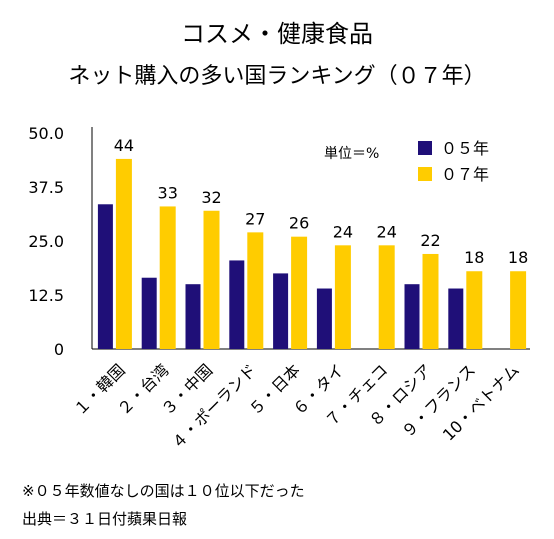 The height and width of the screenshot is (539, 554). What do you see at coordinates (255, 218) in the screenshot?
I see `data-label-07: 27` at bounding box center [255, 218].